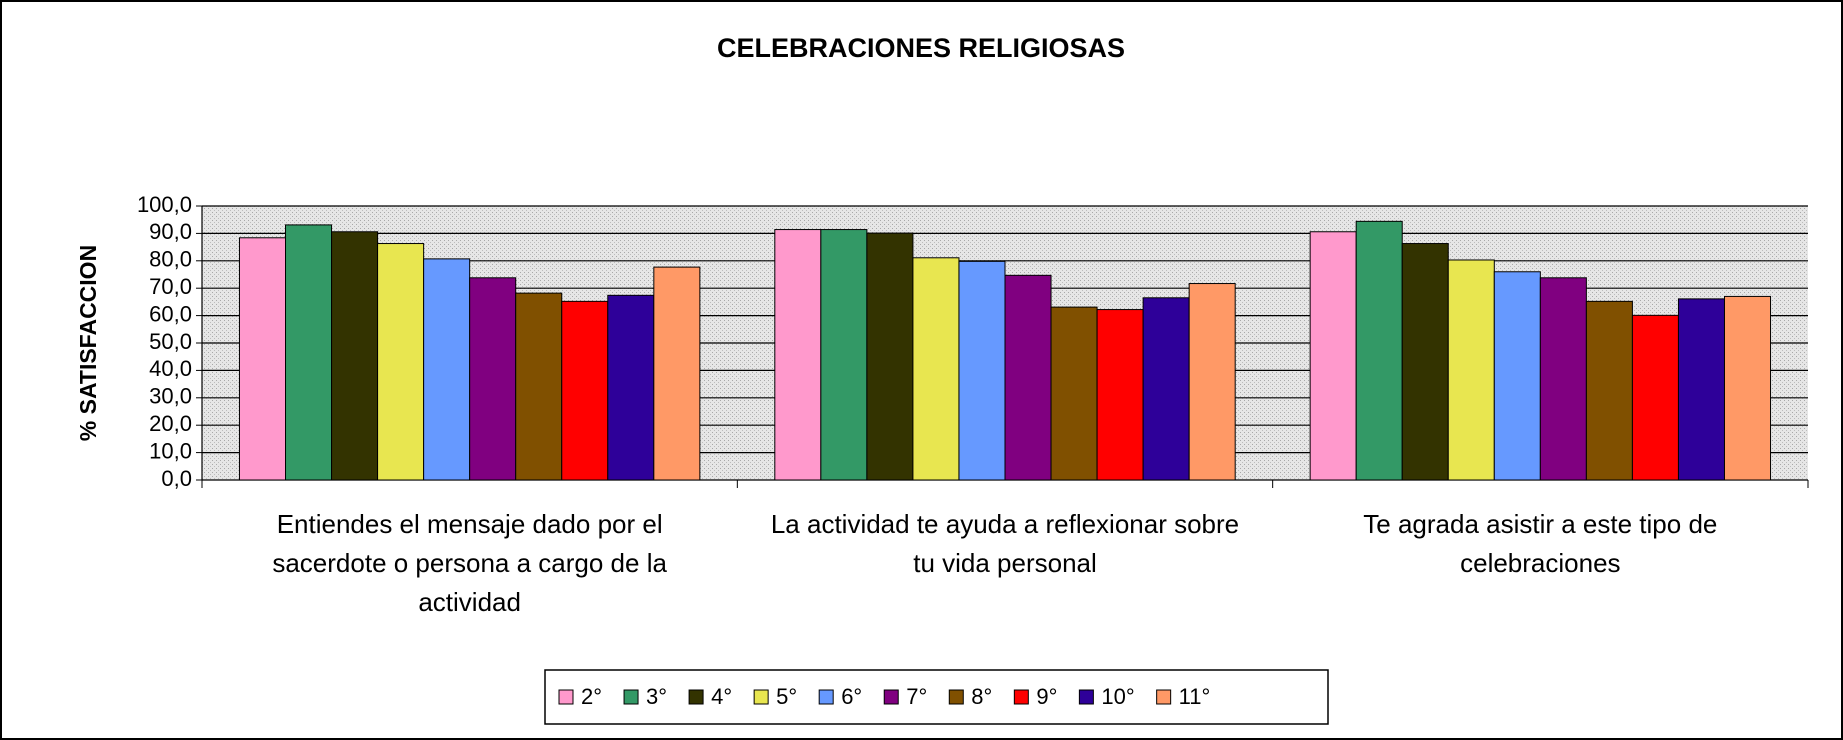 The image size is (1843, 740). I want to click on legend-label: 10°, so click(1117, 696).